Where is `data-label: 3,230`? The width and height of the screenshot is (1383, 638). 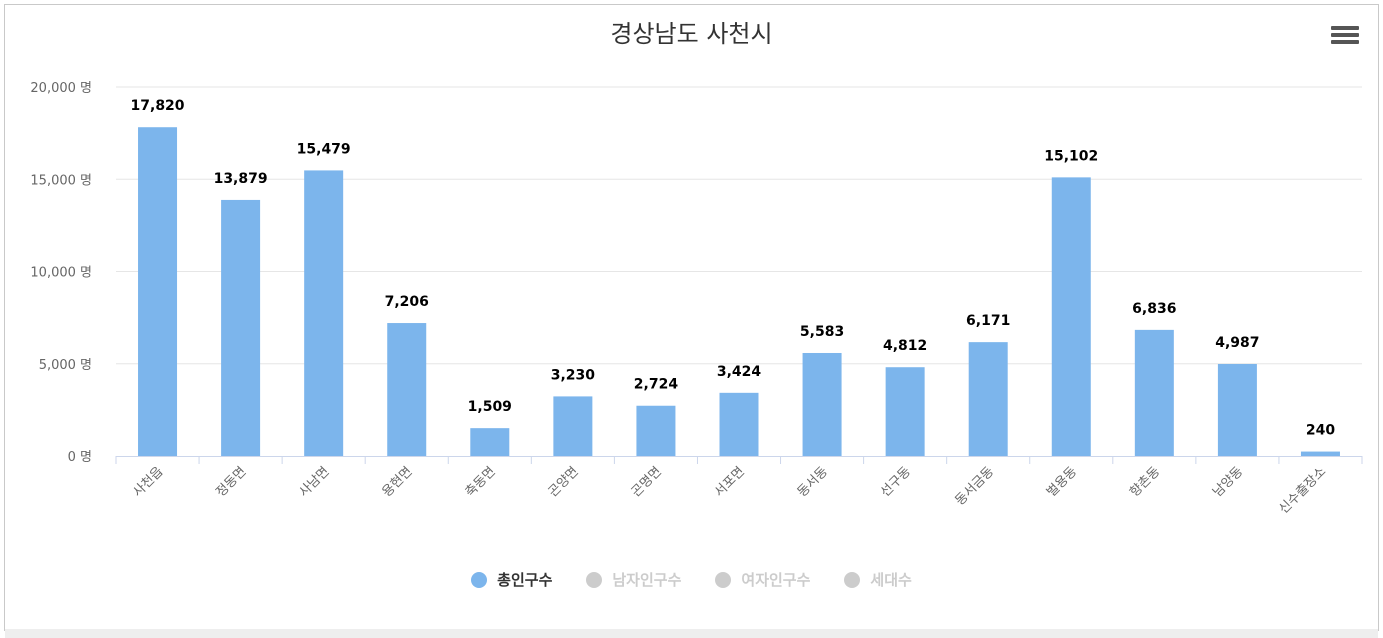
data-label: 3,230 is located at coordinates (573, 375).